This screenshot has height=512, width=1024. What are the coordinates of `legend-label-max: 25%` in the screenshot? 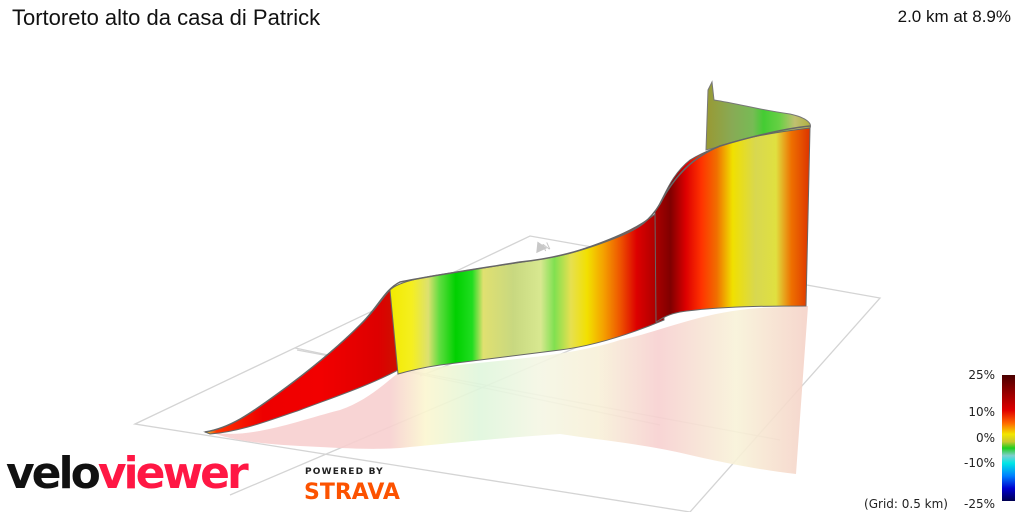 It's located at (981, 375).